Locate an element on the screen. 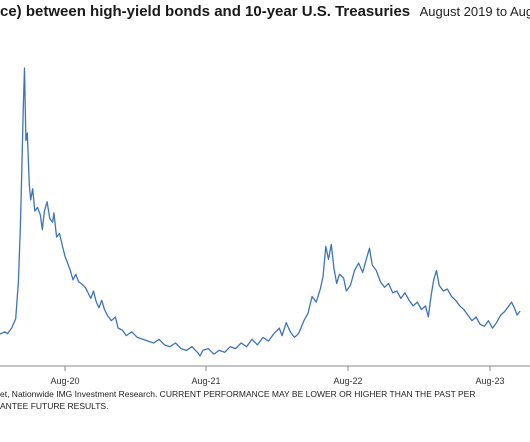 Image resolution: width=530 pixels, height=442 pixels. x-tick-label: Aug-23 is located at coordinates (489, 381).